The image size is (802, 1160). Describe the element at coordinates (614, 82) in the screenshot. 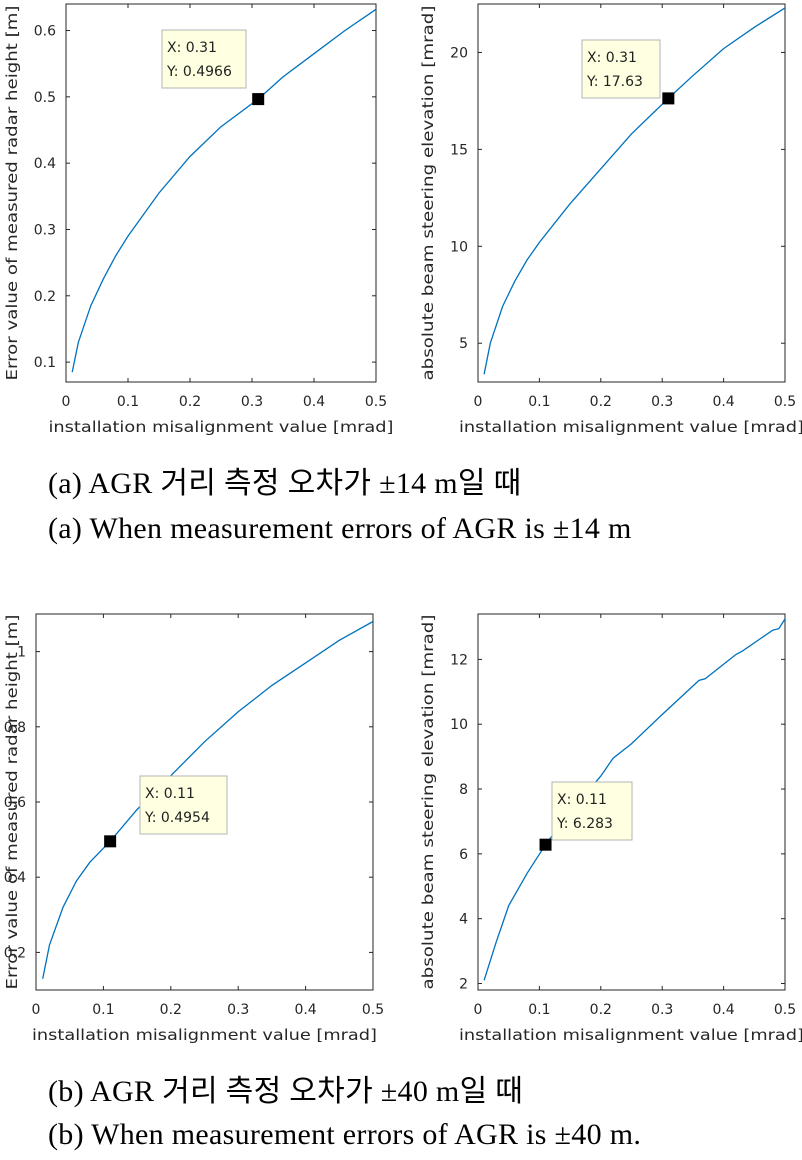

I see `datatip-y: Y: 17.63` at that location.